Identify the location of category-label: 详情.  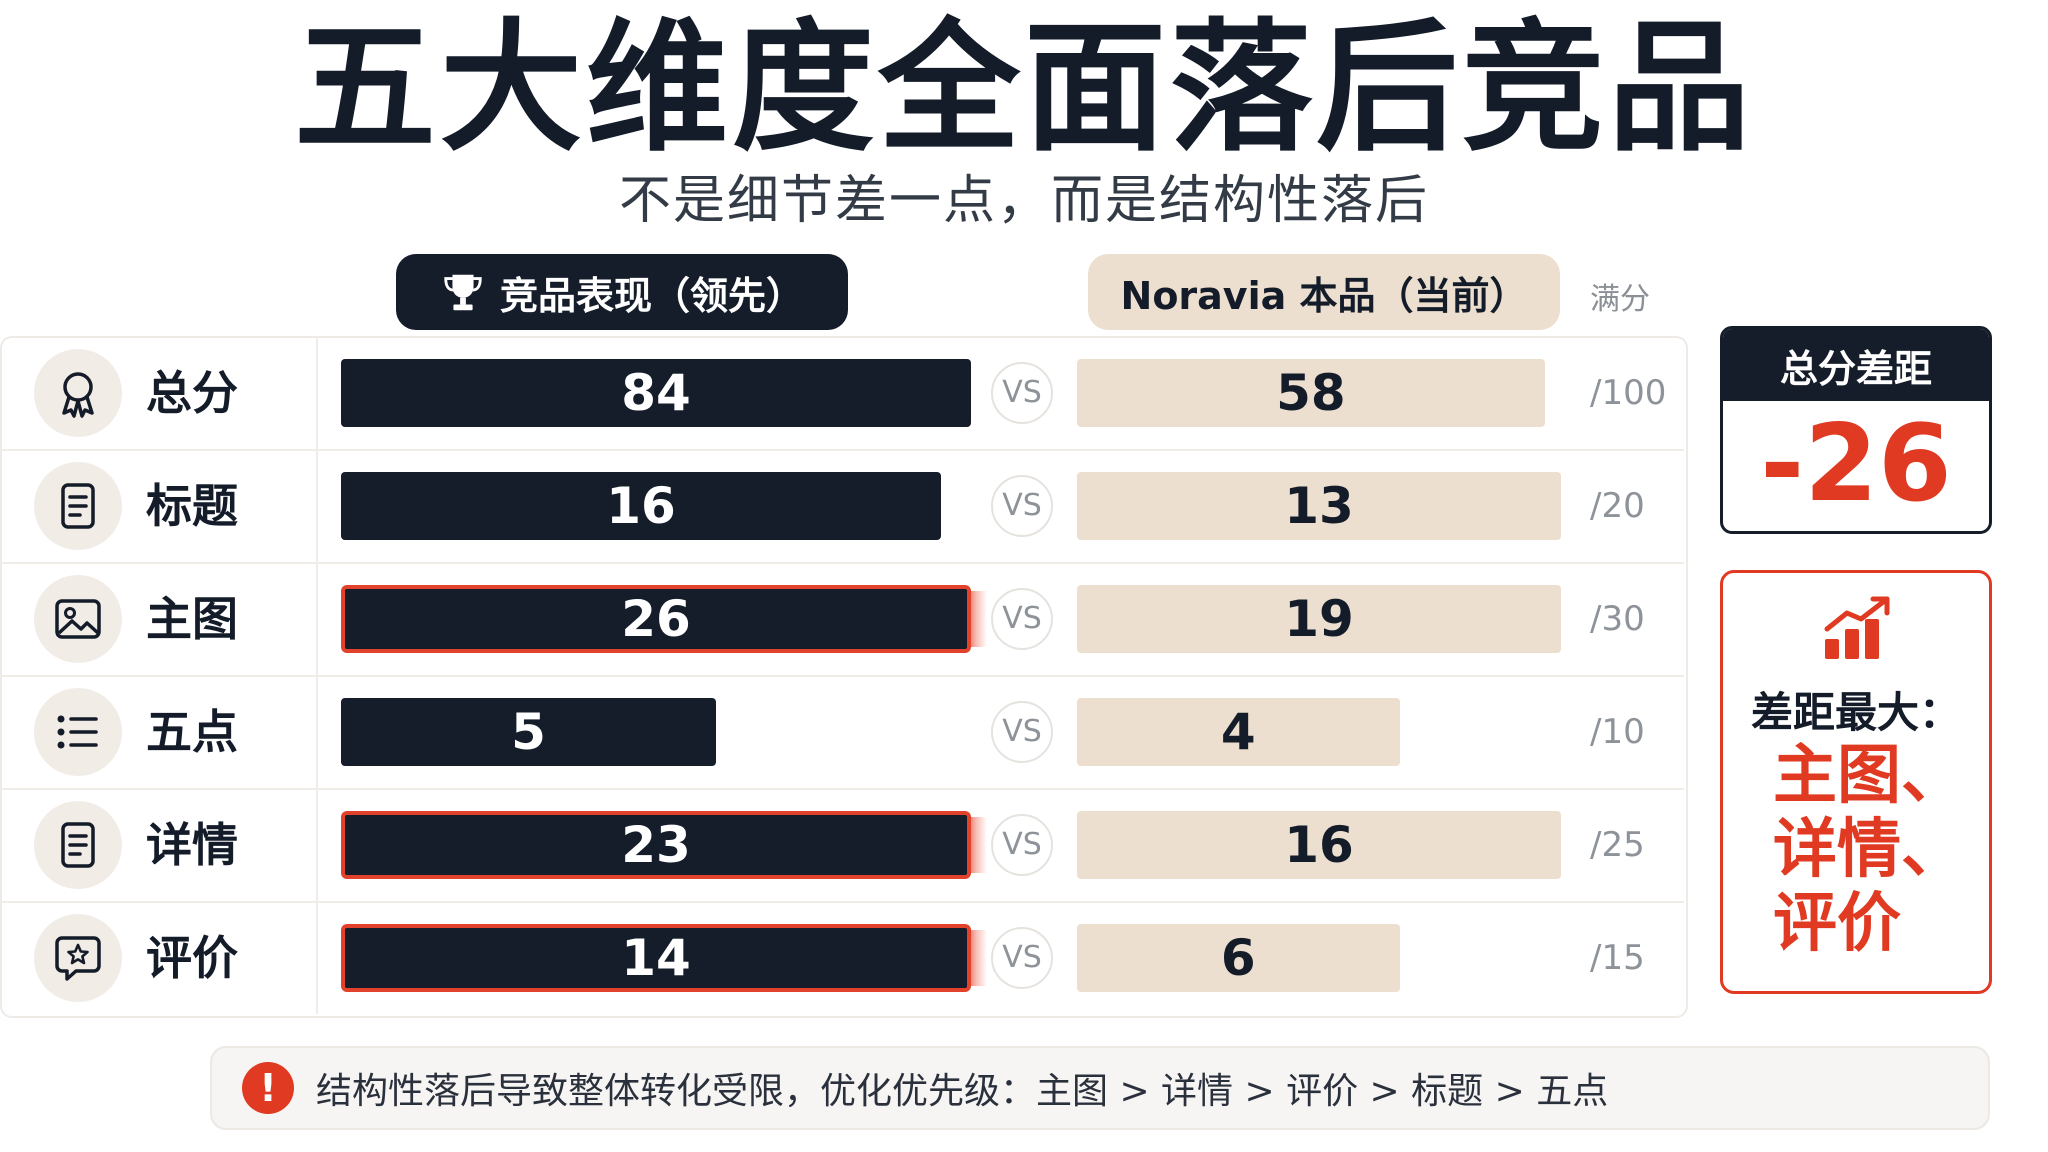
(192, 844).